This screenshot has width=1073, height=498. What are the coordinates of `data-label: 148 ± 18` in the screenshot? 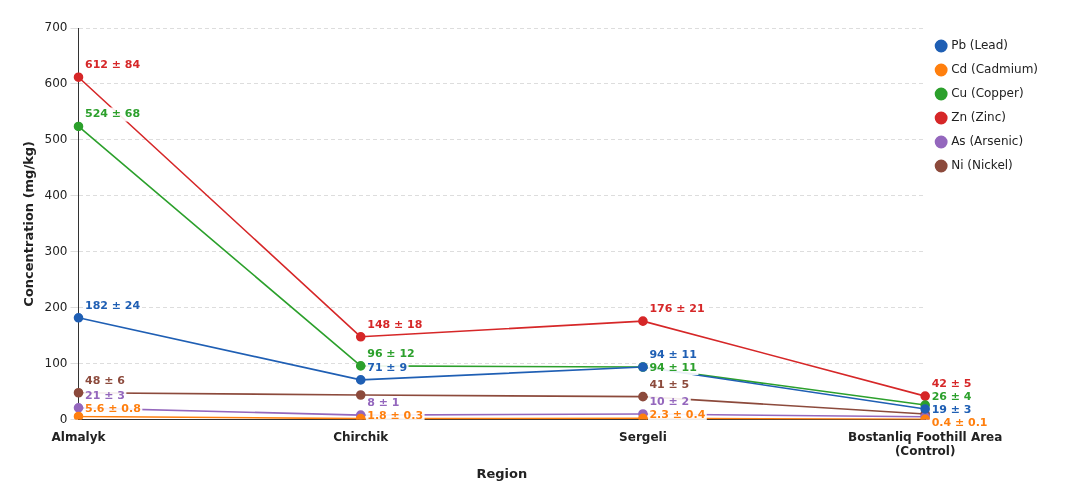 It's located at (395, 324).